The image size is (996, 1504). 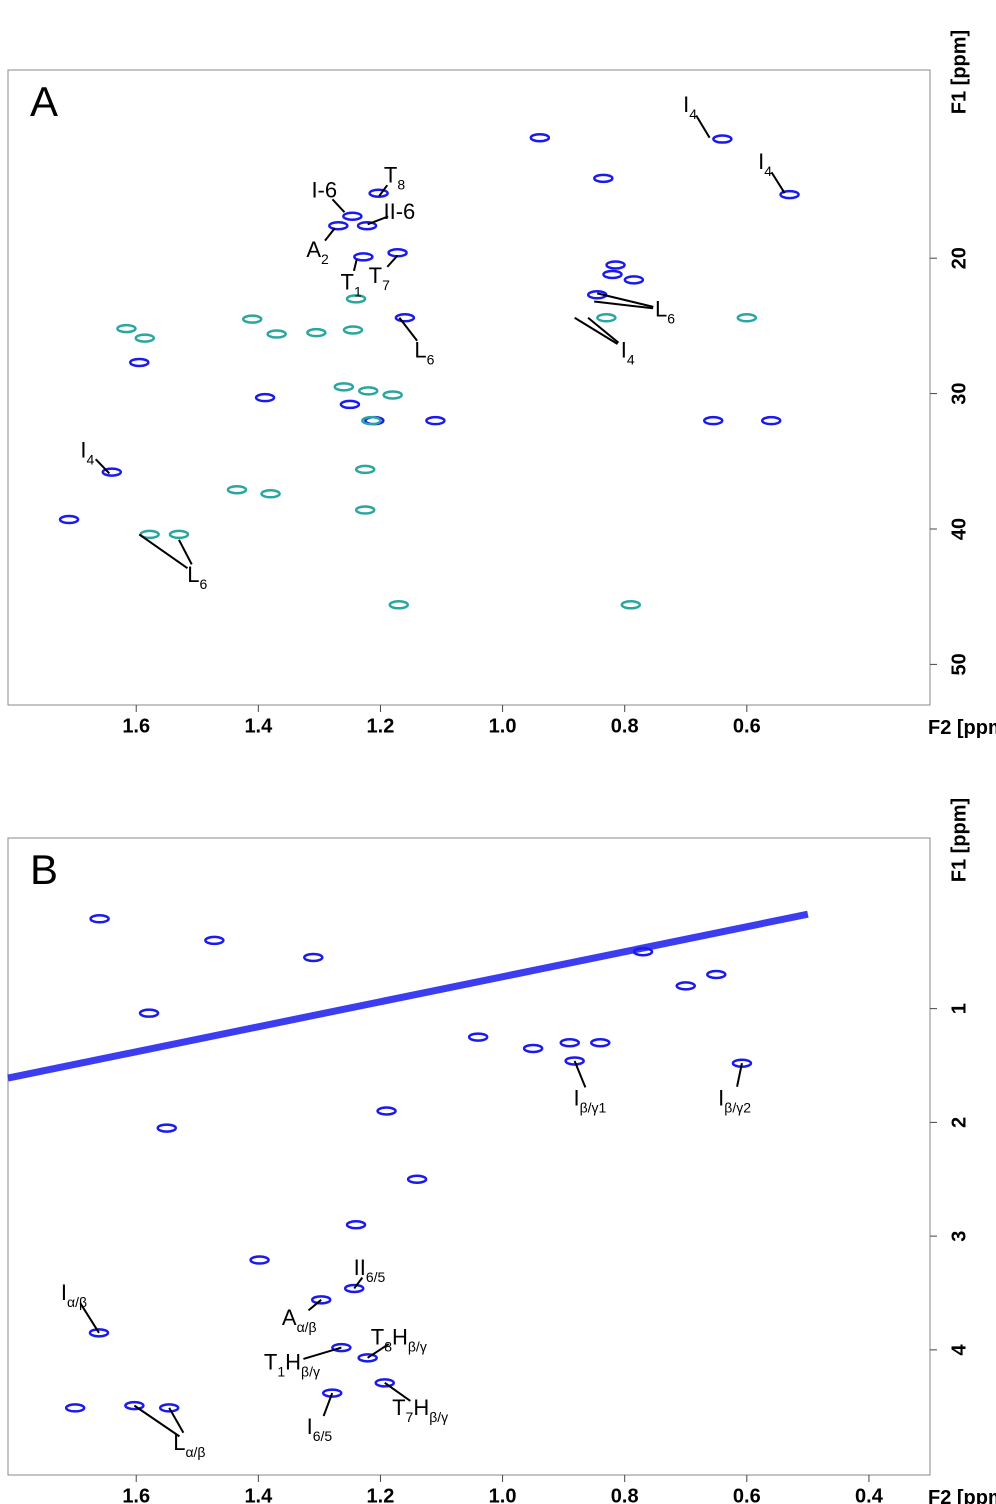 What do you see at coordinates (381, 1494) in the screenshot?
I see `x-tick-label: 1.2` at bounding box center [381, 1494].